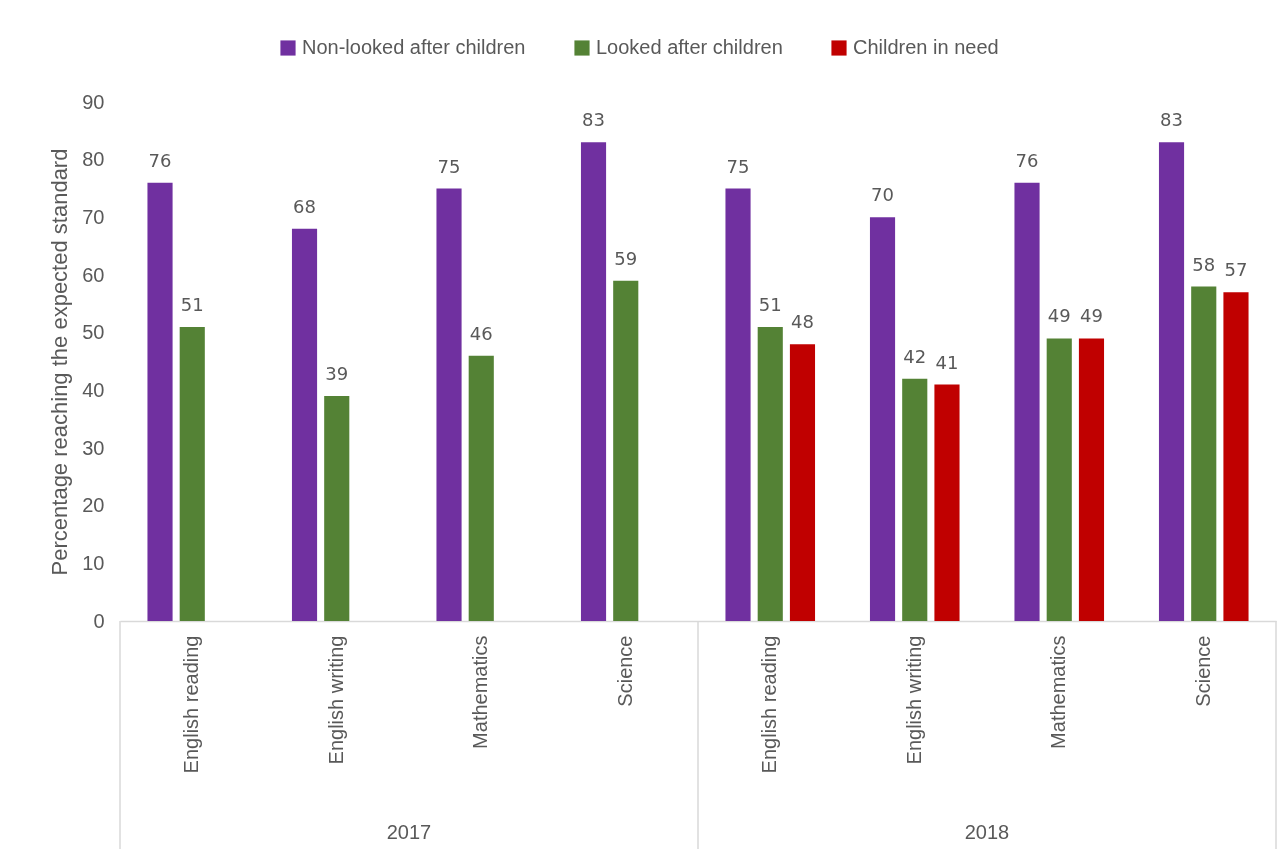  What do you see at coordinates (60, 362) in the screenshot?
I see `y-axis-title: Percentage reaching the expected standard` at bounding box center [60, 362].